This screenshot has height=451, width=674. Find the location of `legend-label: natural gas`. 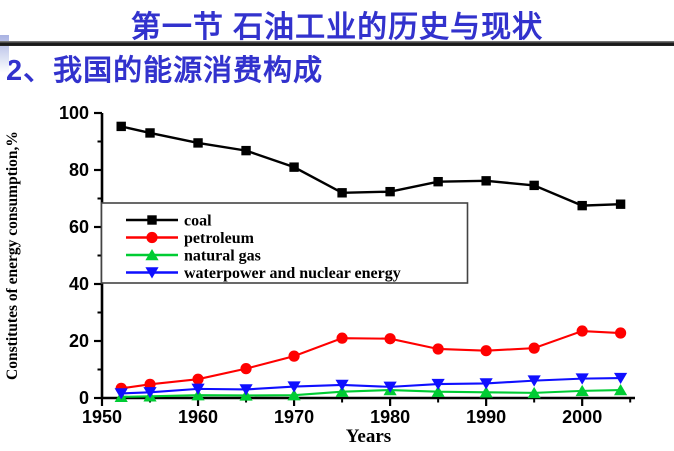

legend-label: natural gas is located at coordinates (222, 256).